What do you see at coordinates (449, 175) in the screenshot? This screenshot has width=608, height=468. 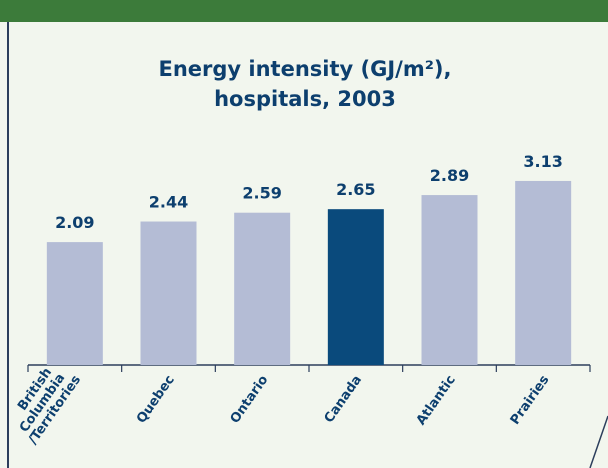 I see `value-label: 2.89` at bounding box center [449, 175].